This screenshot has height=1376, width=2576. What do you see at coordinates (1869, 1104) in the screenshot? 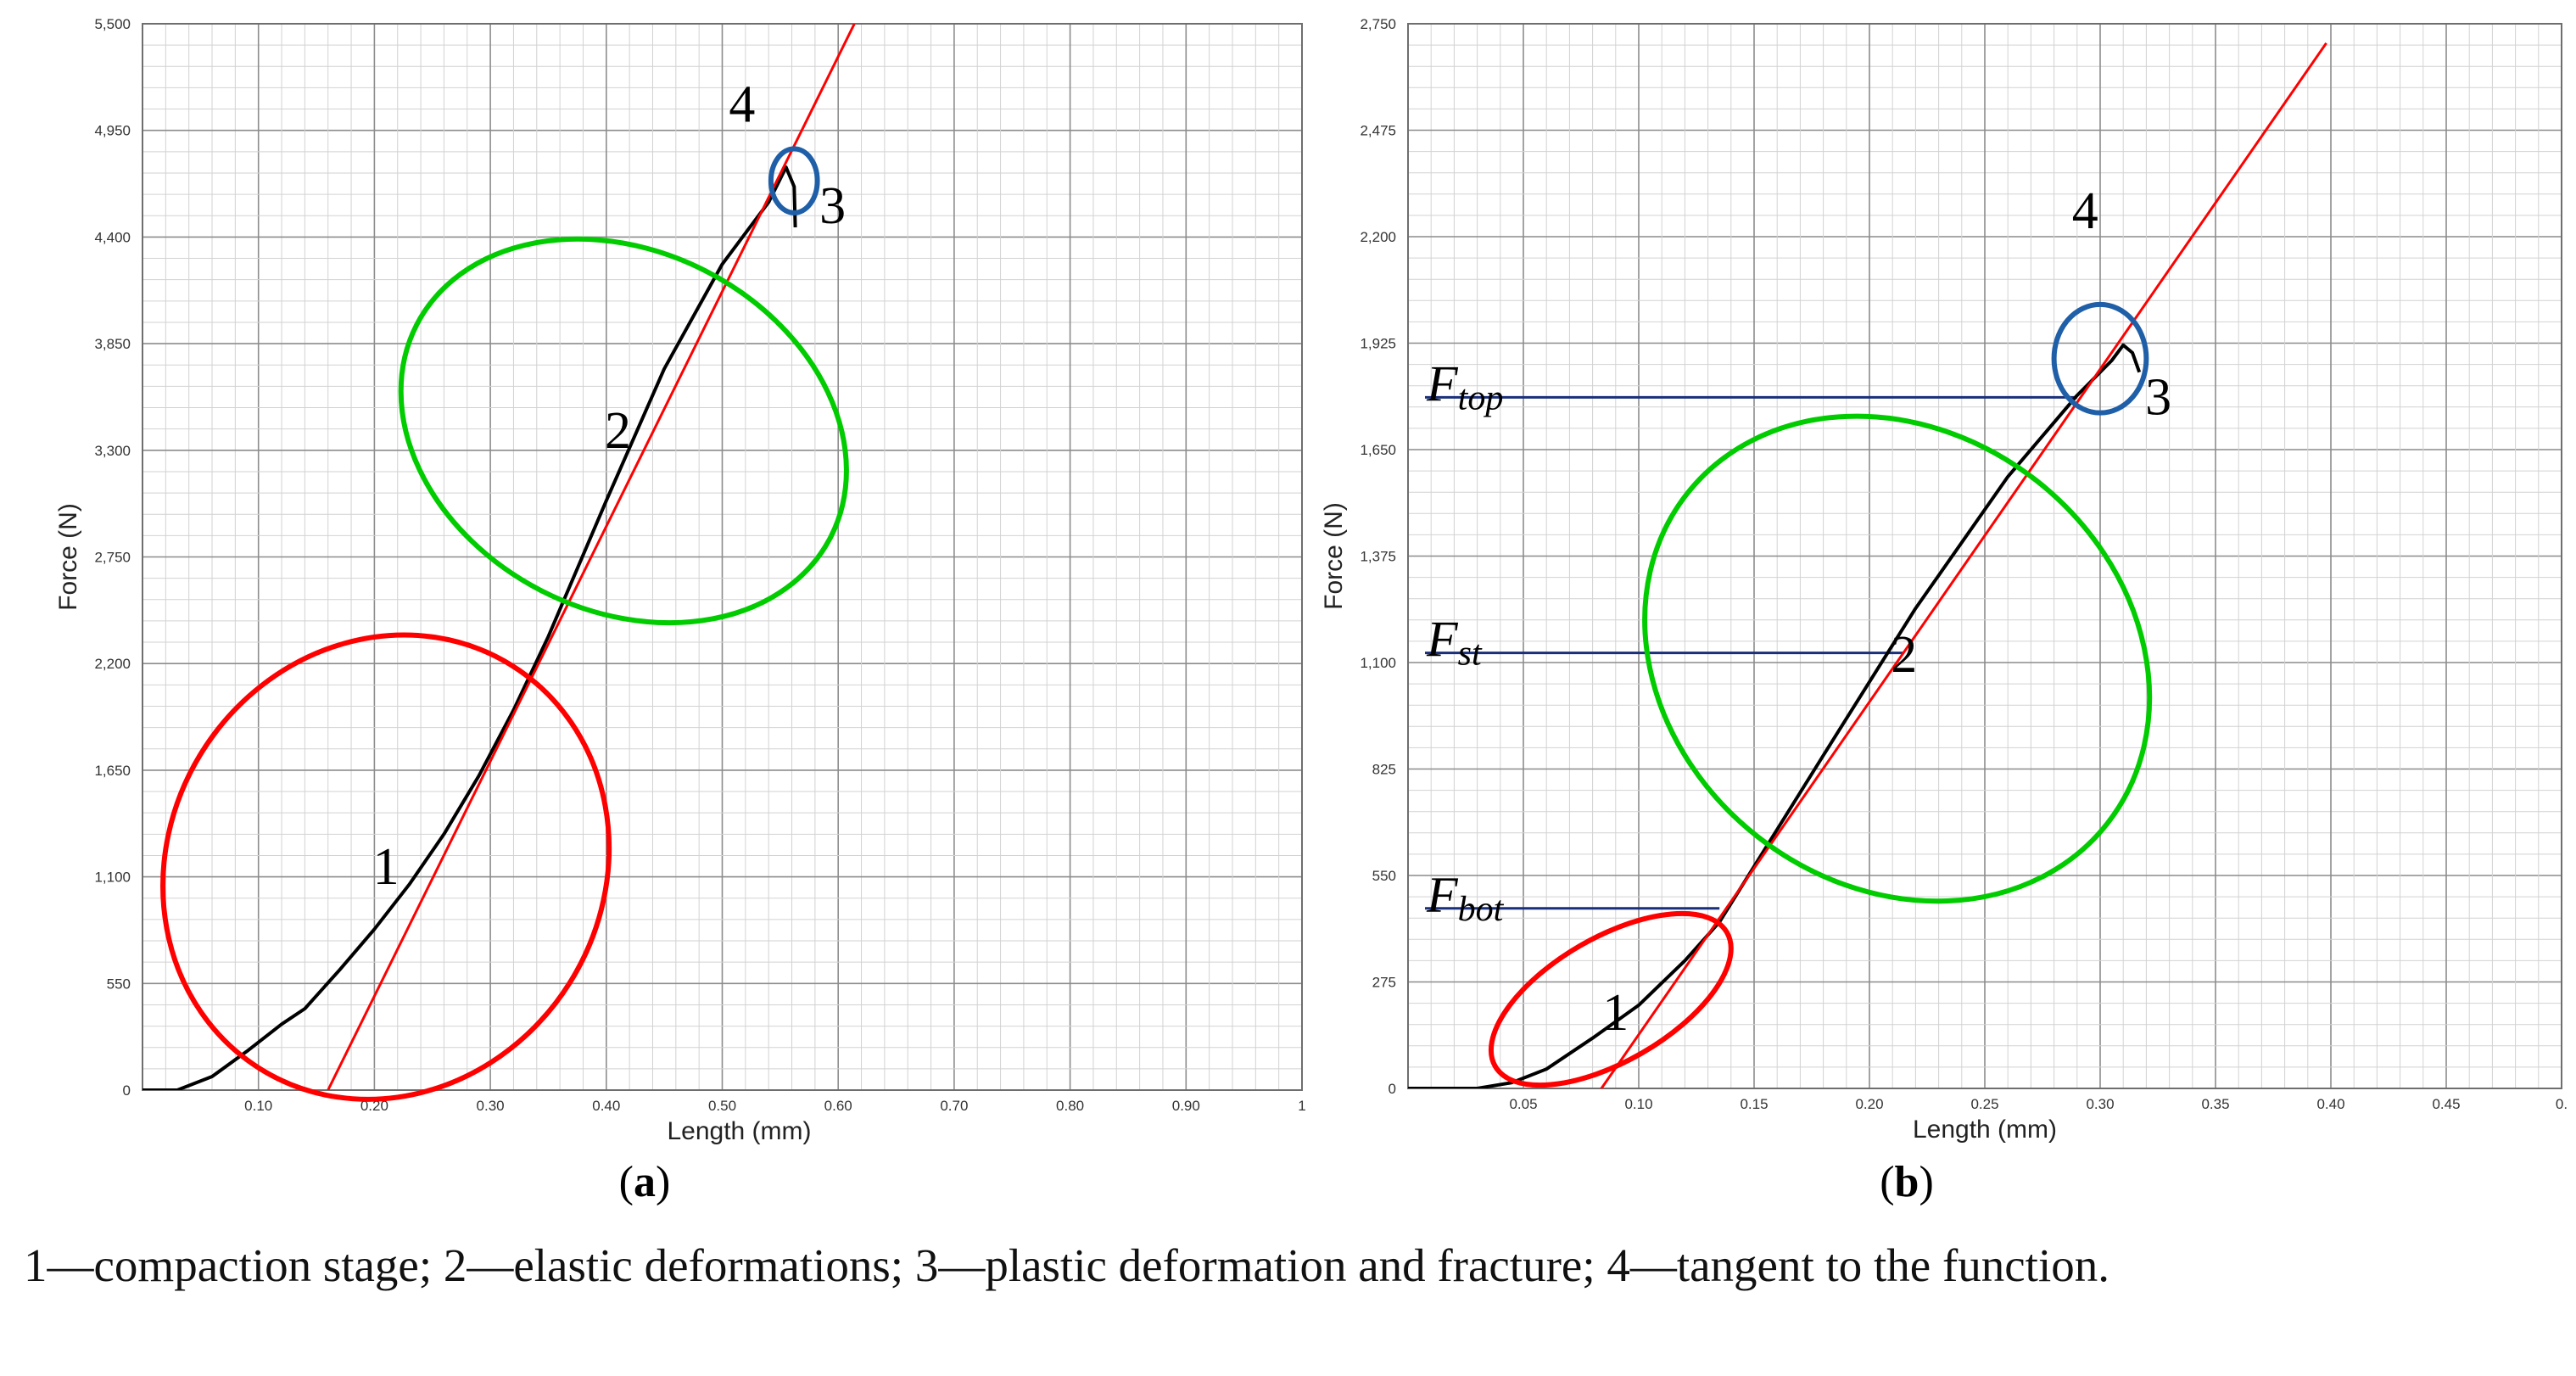
I see `x-tick-label: 0.20` at bounding box center [1869, 1104].